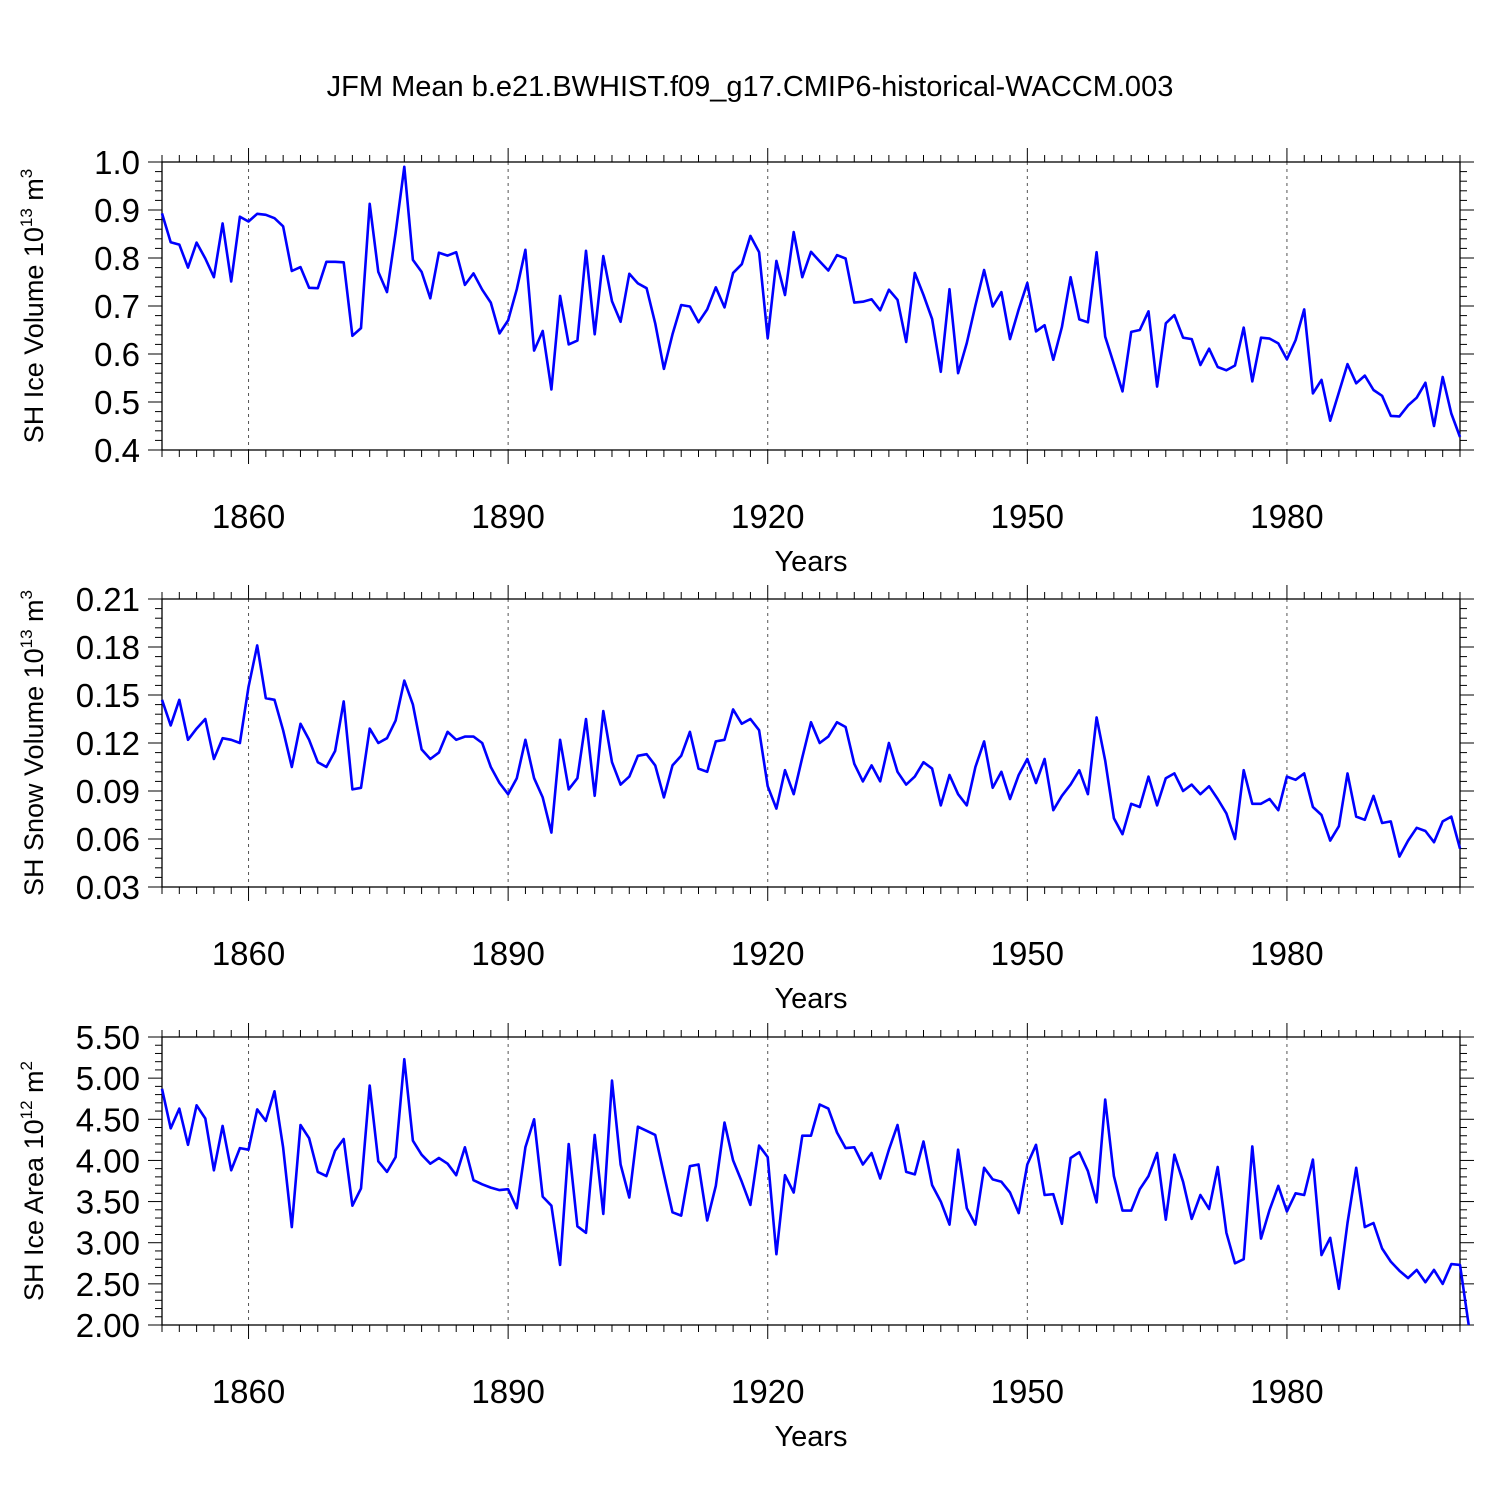 The height and width of the screenshot is (1500, 1500). What do you see at coordinates (108, 839) in the screenshot?
I see `y-tick-label: 0.06` at bounding box center [108, 839].